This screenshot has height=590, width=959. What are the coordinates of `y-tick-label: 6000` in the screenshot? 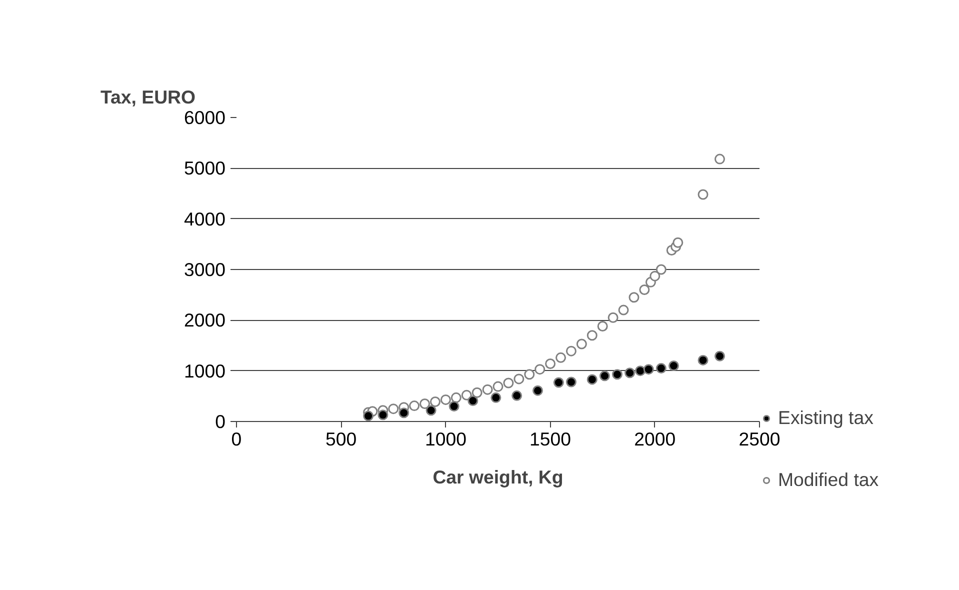 It's located at (205, 117).